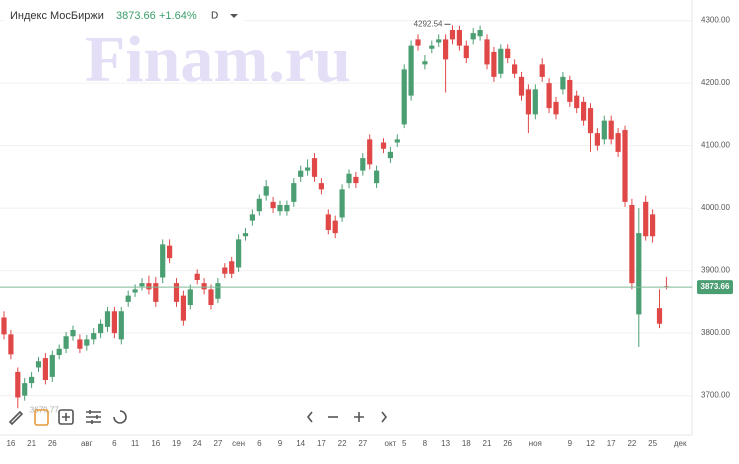 The height and width of the screenshot is (464, 739). Describe the element at coordinates (715, 82) in the screenshot. I see `y-tick-label: 4200.00` at that location.